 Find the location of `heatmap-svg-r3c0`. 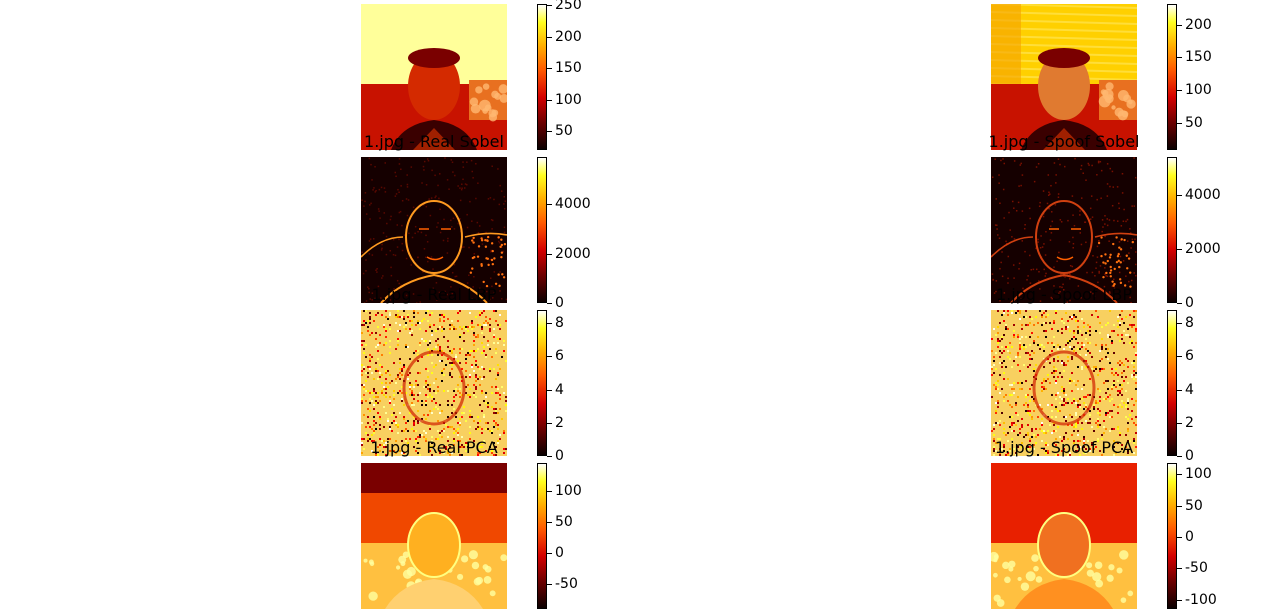

heatmap-svg-r3c0 is located at coordinates (434, 536).